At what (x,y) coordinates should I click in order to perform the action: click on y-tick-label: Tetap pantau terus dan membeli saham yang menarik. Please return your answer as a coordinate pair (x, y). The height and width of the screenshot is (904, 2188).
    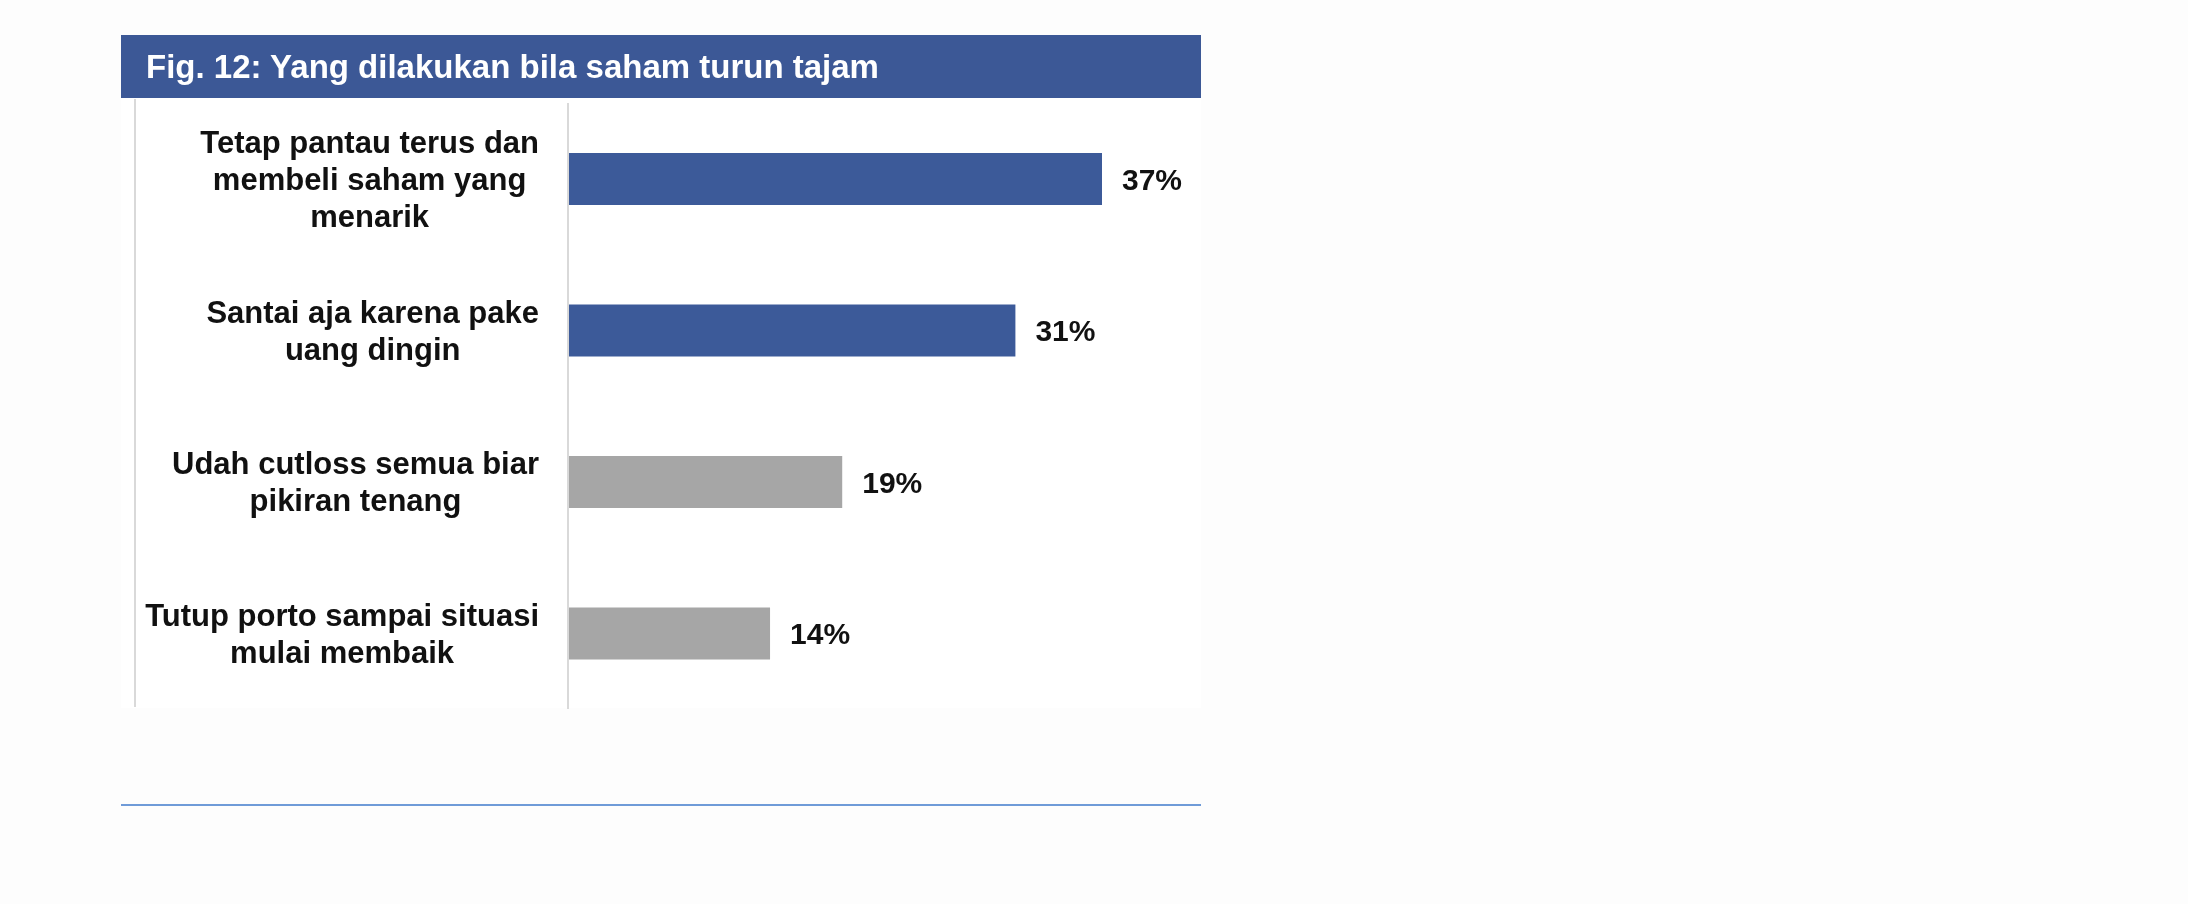
    Looking at the image, I should click on (369, 179).